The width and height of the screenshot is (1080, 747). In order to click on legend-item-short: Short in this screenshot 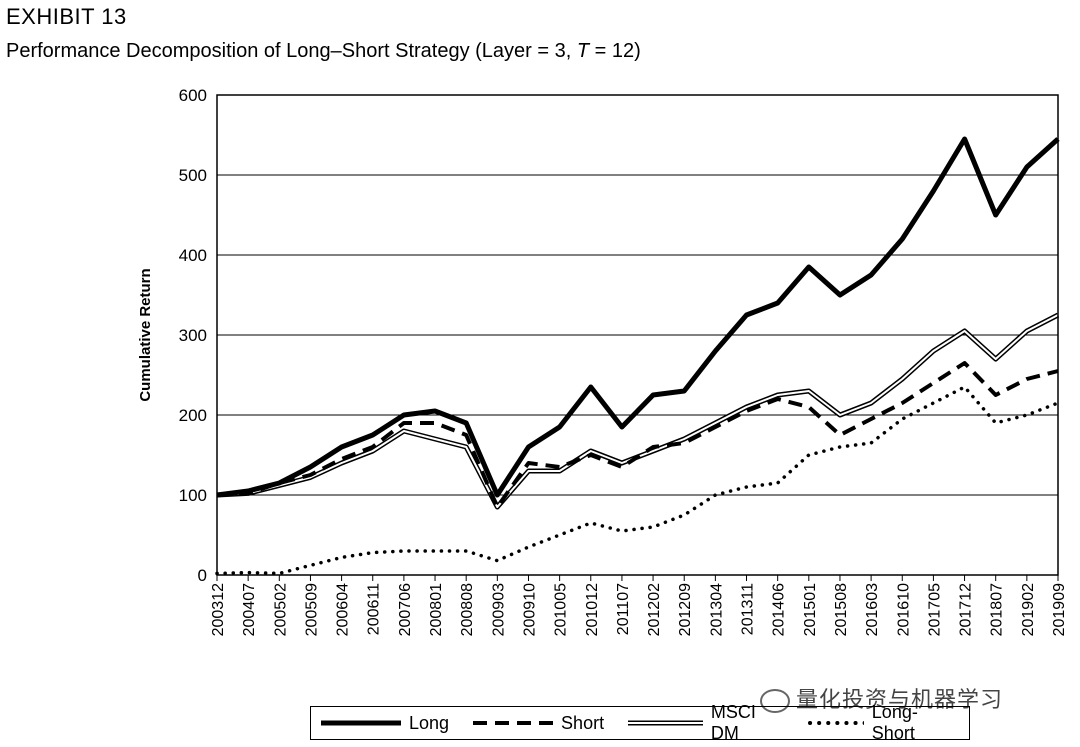, I will do `click(539, 722)`.